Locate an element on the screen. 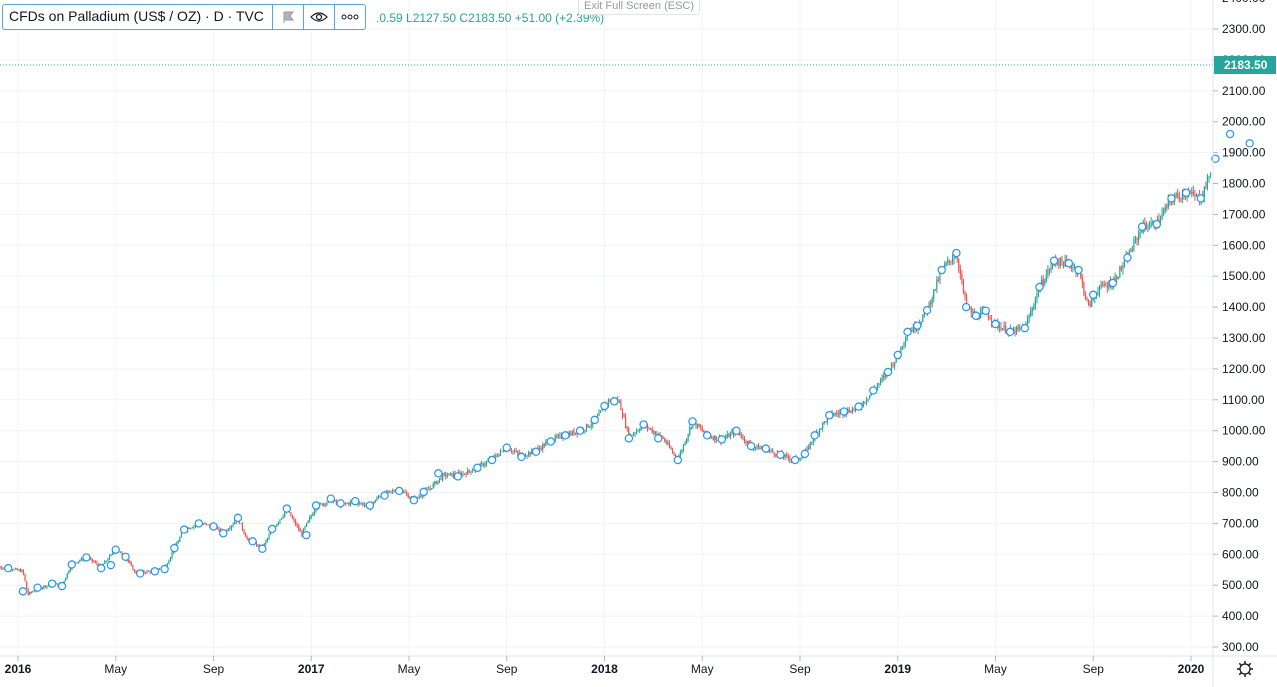 This screenshot has height=687, width=1277. symbol-title: CFDs on Palladium (US$ / OZ) · D · TVC is located at coordinates (136, 16).